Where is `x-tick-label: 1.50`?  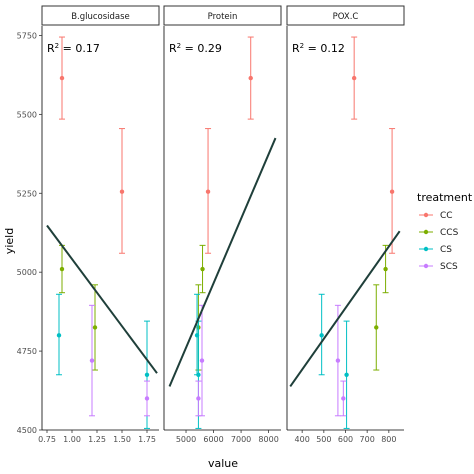
x-tick-label: 1.50 is located at coordinates (122, 439).